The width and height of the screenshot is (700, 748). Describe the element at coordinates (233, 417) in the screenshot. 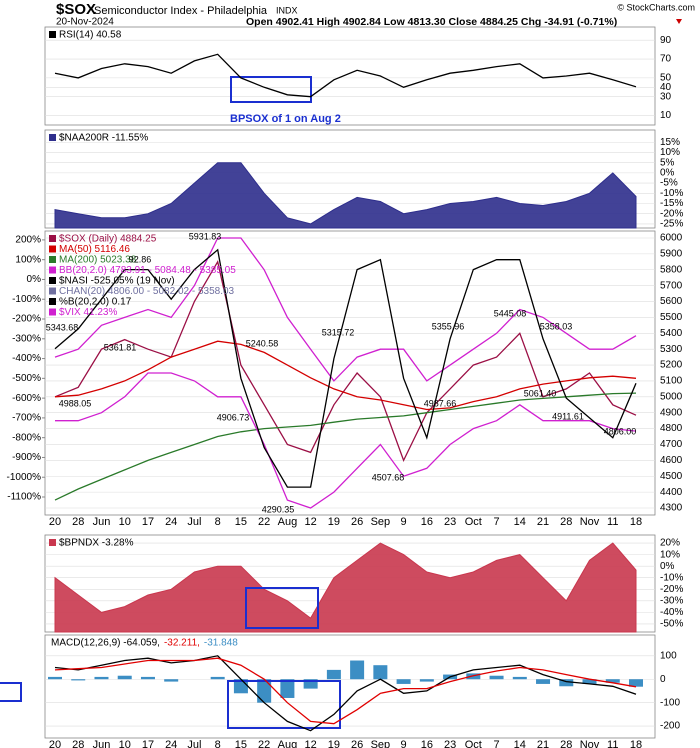

I see `price-label: 4906.73` at that location.